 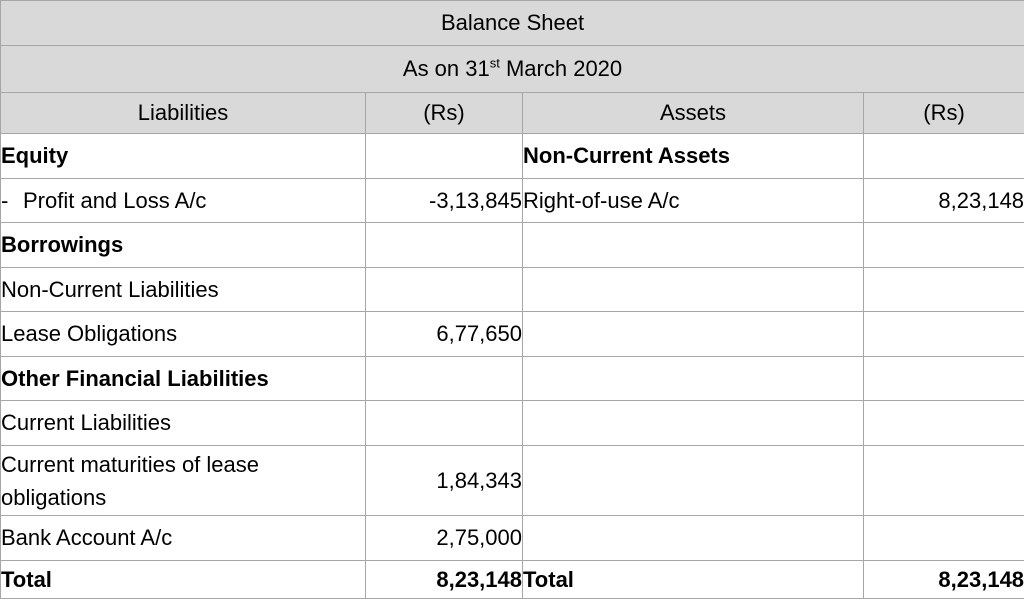 What do you see at coordinates (183, 423) in the screenshot?
I see `cell-liability-label: Current Liabilities` at bounding box center [183, 423].